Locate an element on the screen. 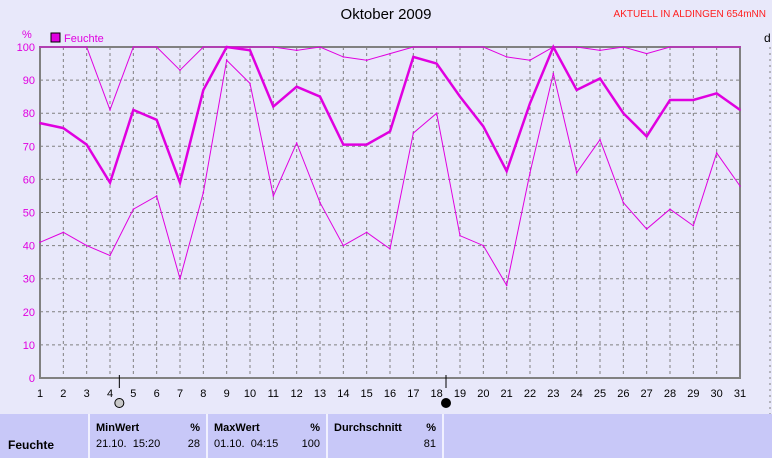 Image resolution: width=772 pixels, height=458 pixels. avg-cell: Durchschnitt % 81 is located at coordinates (384, 436).